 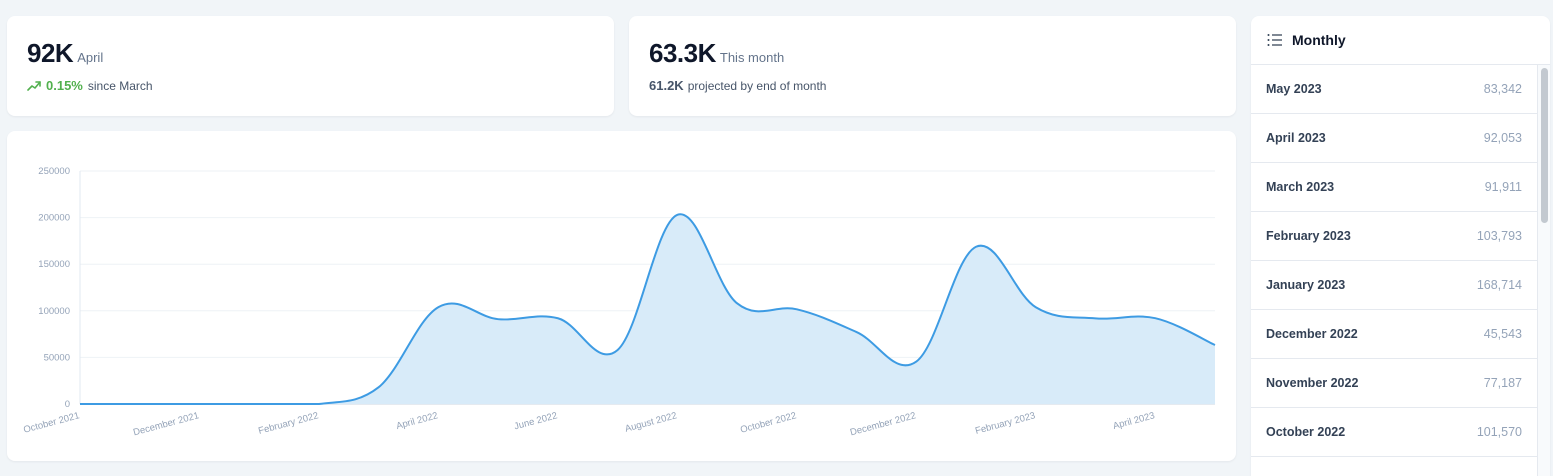 What do you see at coordinates (1312, 383) in the screenshot?
I see `month-label: November 2022` at bounding box center [1312, 383].